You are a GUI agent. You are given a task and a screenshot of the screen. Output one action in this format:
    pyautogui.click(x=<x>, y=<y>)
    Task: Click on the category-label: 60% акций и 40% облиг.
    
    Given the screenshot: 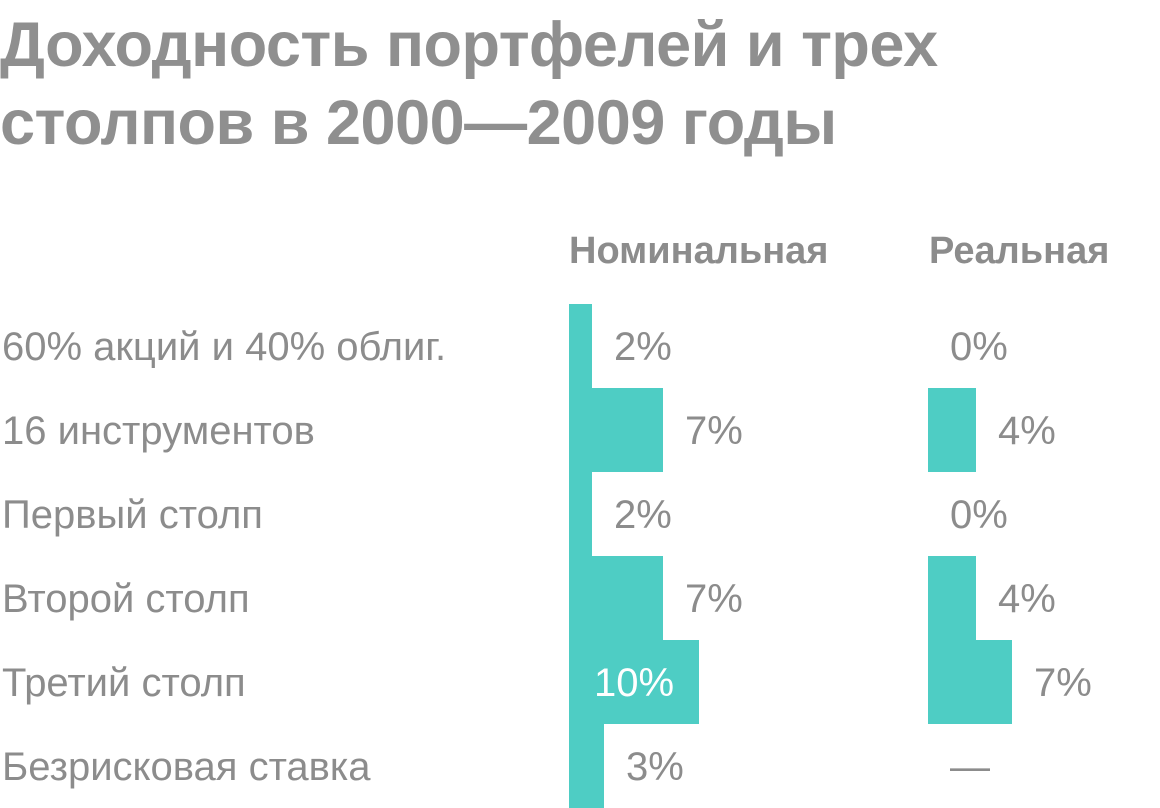 What is the action you would take?
    pyautogui.click(x=224, y=347)
    